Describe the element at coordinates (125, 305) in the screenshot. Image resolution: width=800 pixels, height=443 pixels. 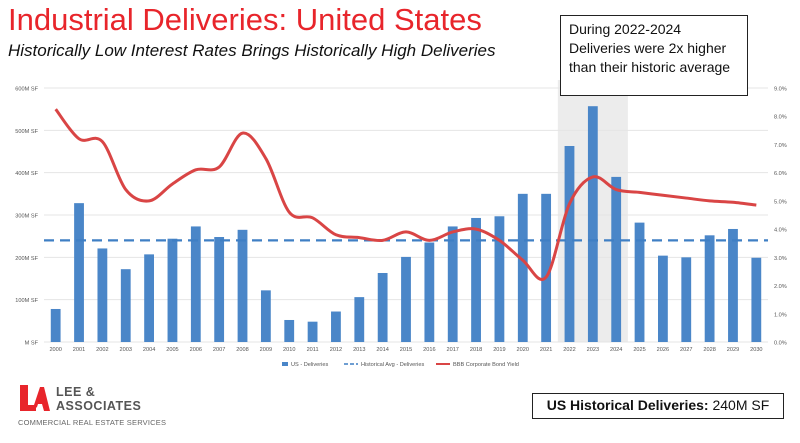
I see `bar-2003` at that location.